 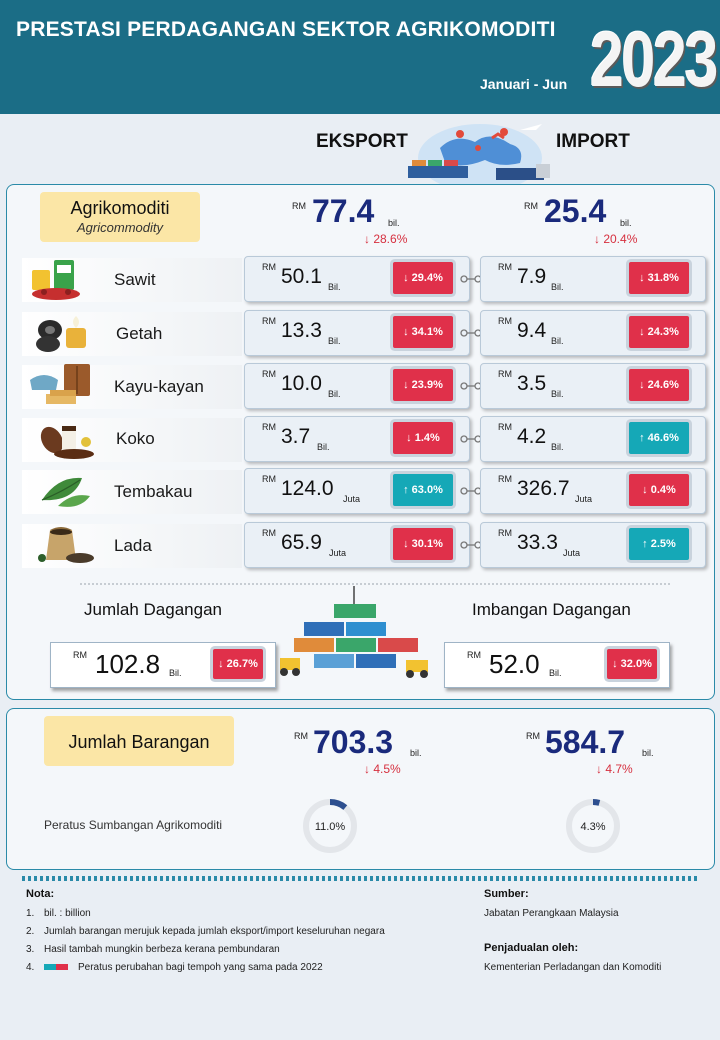 What do you see at coordinates (394, 223) in the screenshot?
I see `export-total-unit: bil.` at bounding box center [394, 223].